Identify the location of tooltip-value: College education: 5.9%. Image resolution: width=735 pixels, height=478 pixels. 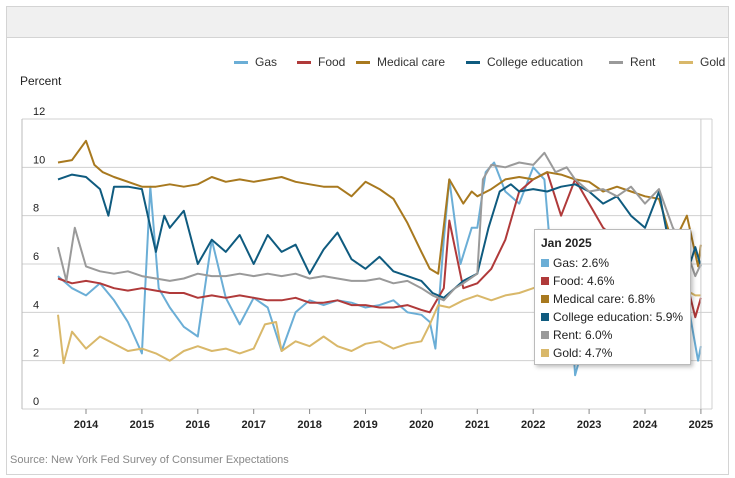
(618, 317).